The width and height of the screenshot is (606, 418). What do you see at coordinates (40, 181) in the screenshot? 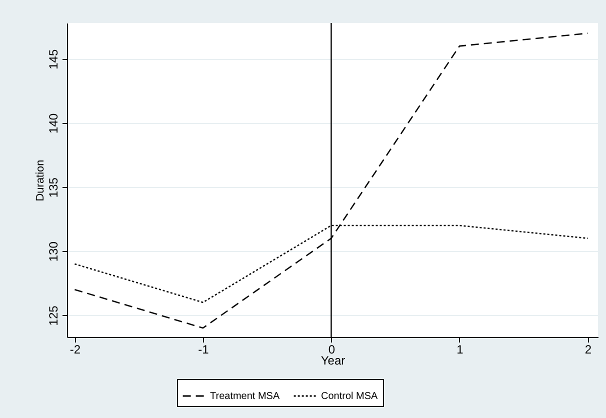
I see `y-axis-title: Duration` at bounding box center [40, 181].